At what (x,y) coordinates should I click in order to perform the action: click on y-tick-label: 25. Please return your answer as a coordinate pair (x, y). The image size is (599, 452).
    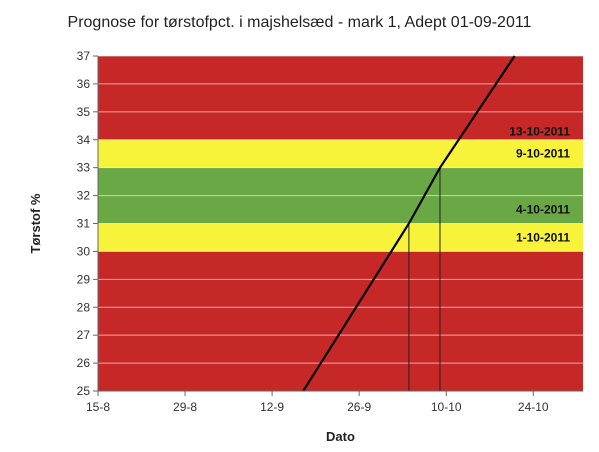
    Looking at the image, I should click on (84, 391).